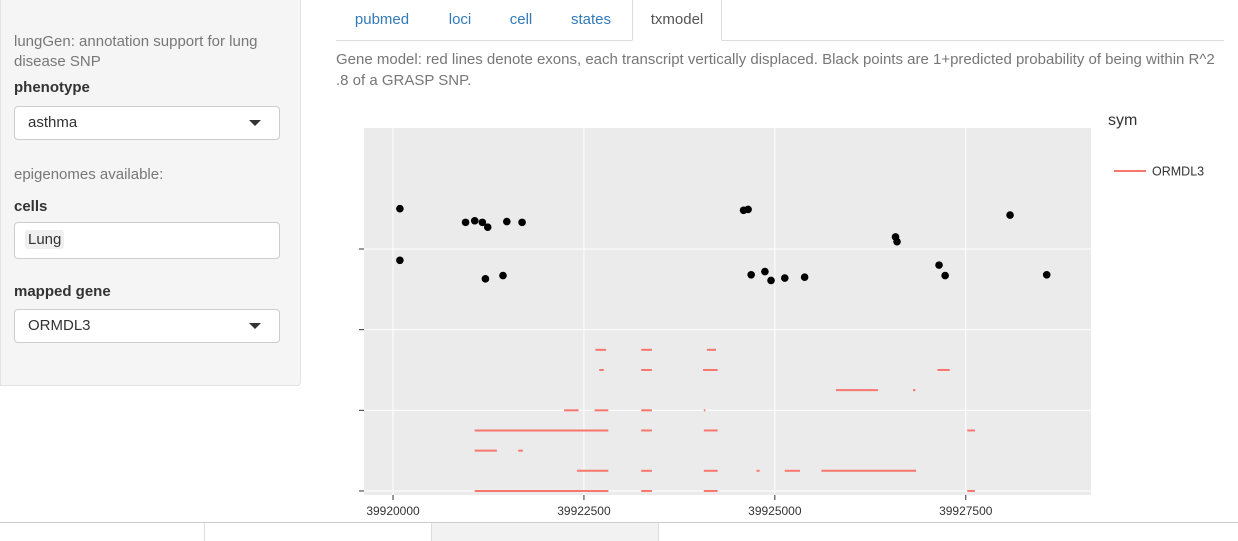 The image size is (1238, 541). Describe the element at coordinates (147, 326) in the screenshot. I see `mapped-gene-select: ORMDL3` at that location.